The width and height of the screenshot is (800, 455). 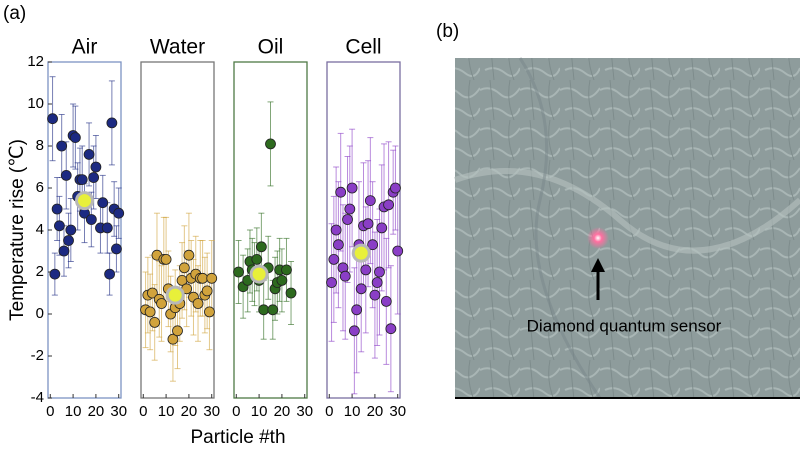 I want to click on panel-title: Cell, so click(x=363, y=47).